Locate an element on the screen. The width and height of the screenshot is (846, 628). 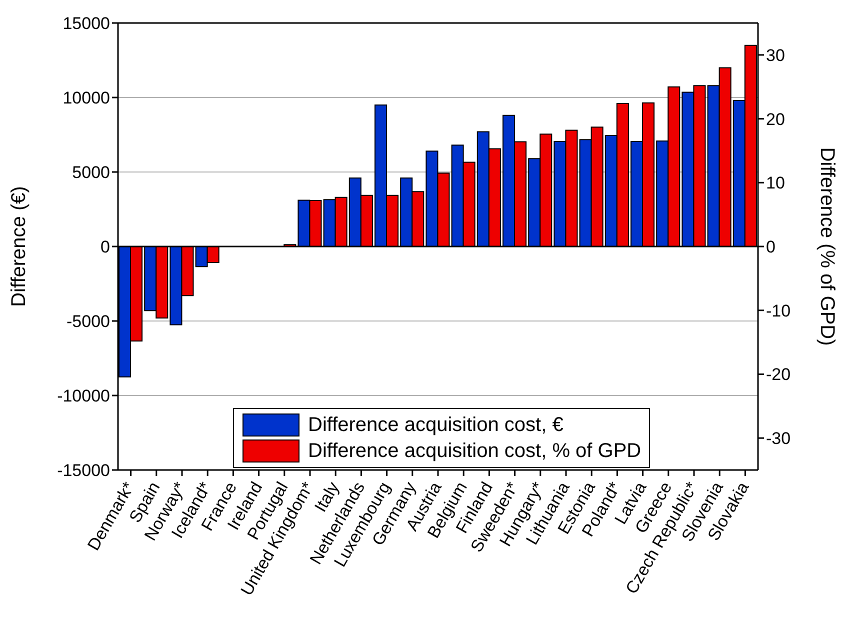
y-tick-label: -10000 is located at coordinates (83, 396).